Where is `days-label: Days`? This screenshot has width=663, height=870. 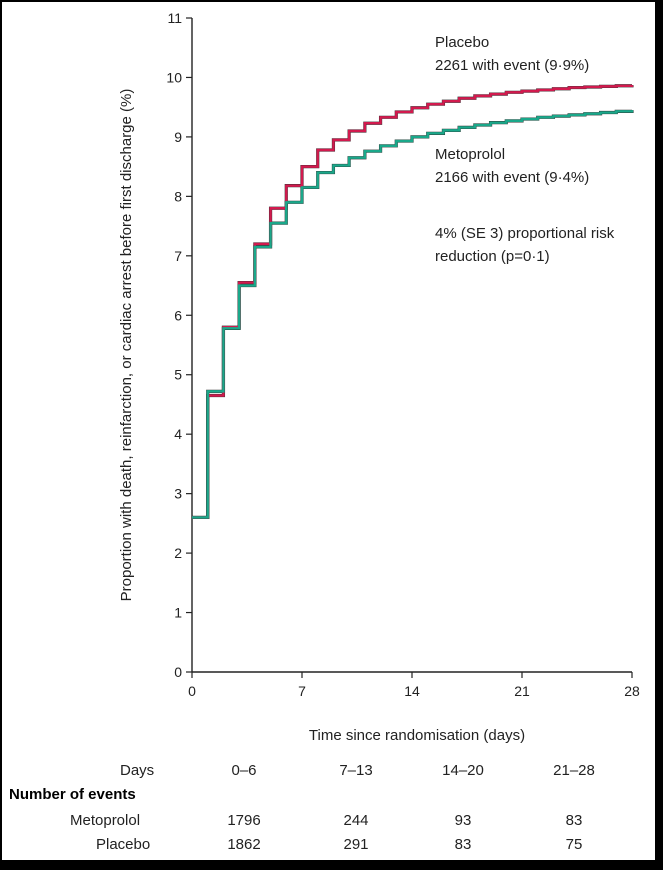
days-label: Days is located at coordinates (137, 770).